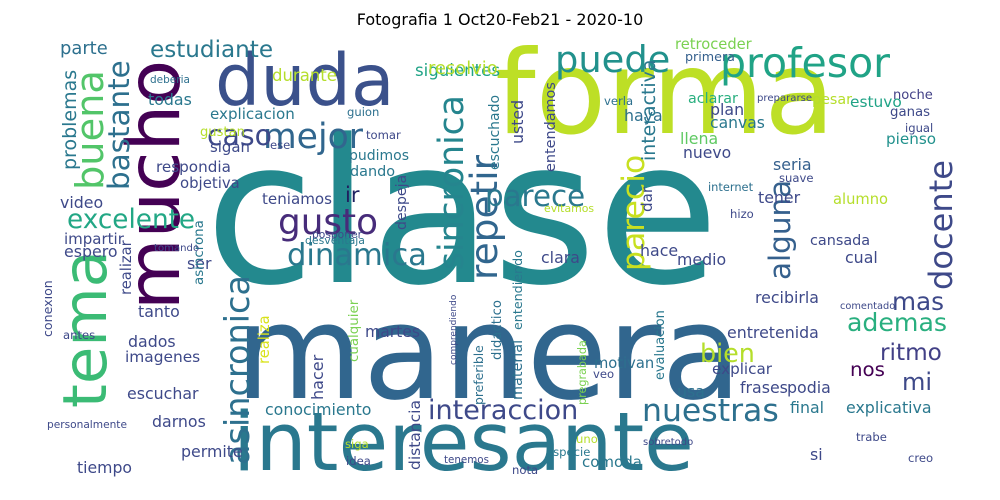 The height and width of the screenshot is (500, 1000). I want to click on cloud-word: internet, so click(731, 186).